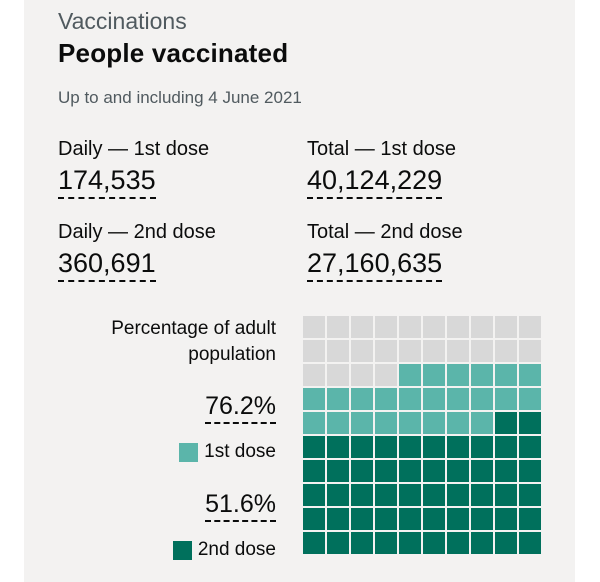 The width and height of the screenshot is (600, 582). I want to click on stat-label: Daily — 1st dose, so click(134, 149).